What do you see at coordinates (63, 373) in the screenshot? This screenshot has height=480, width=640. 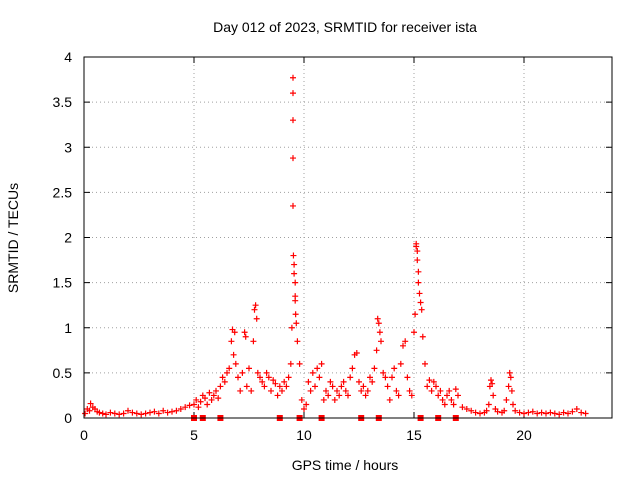 I see `y-tick-label: 0.5` at bounding box center [63, 373].